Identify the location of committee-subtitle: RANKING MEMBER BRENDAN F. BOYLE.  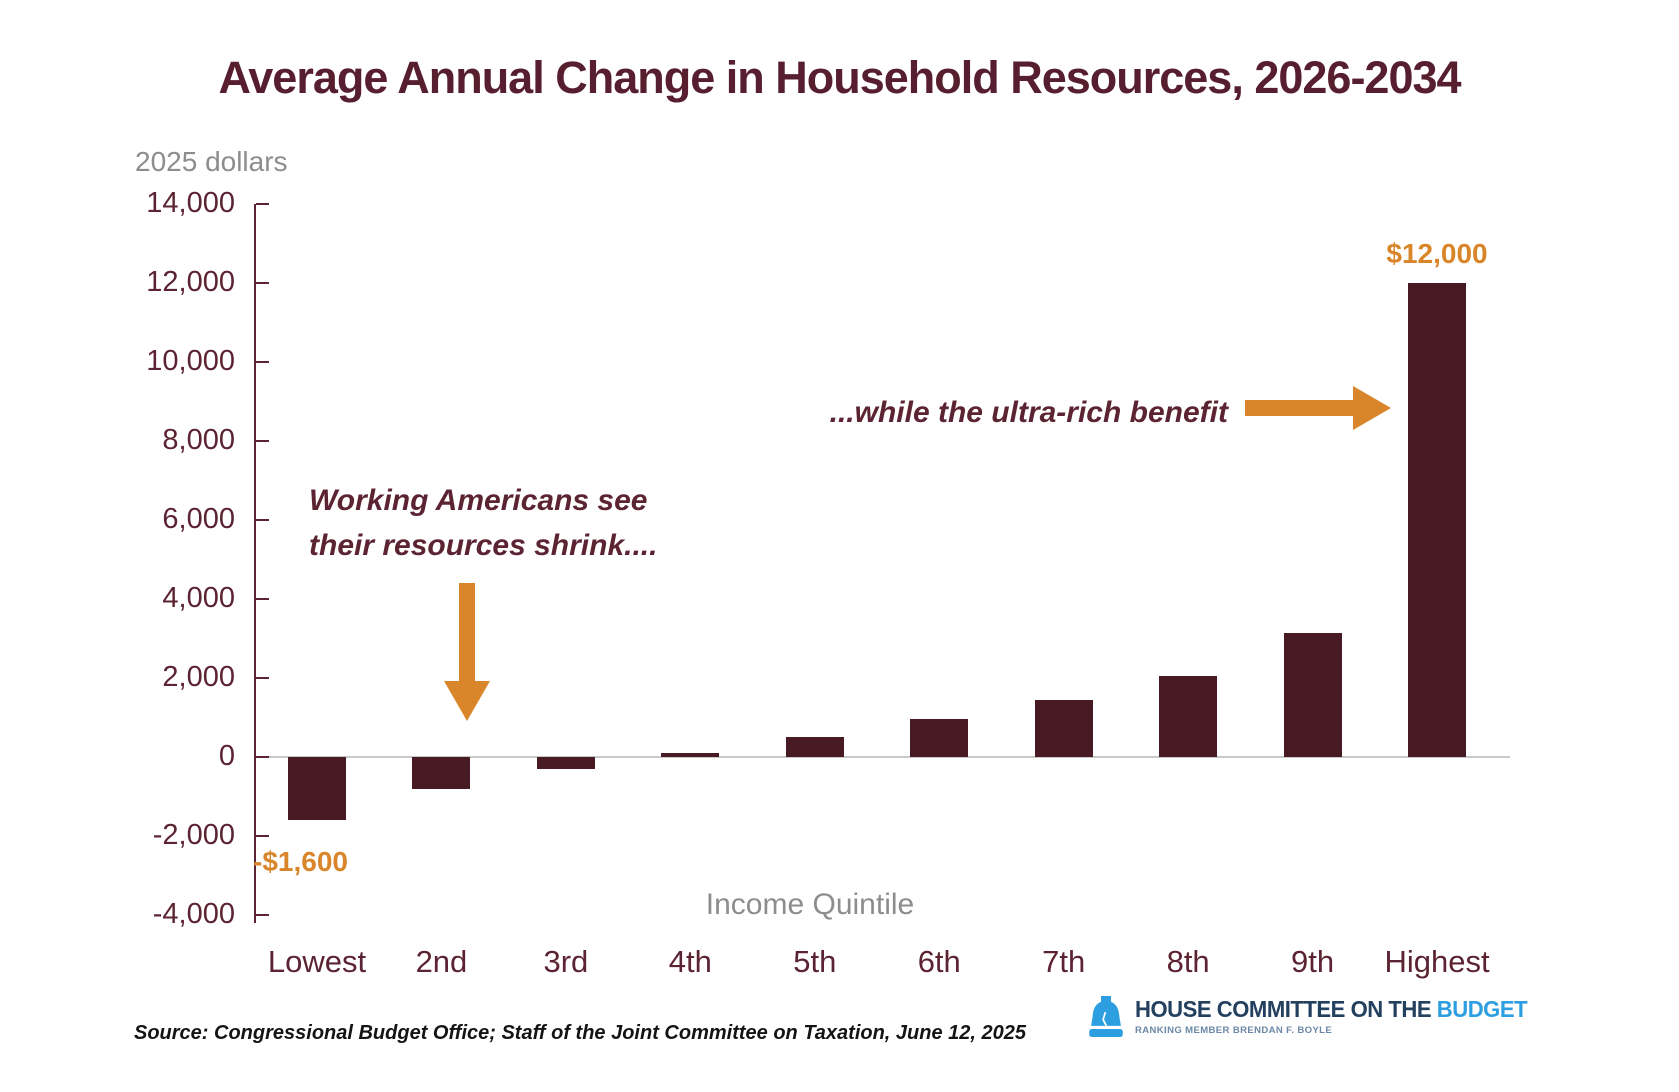
(1234, 1030).